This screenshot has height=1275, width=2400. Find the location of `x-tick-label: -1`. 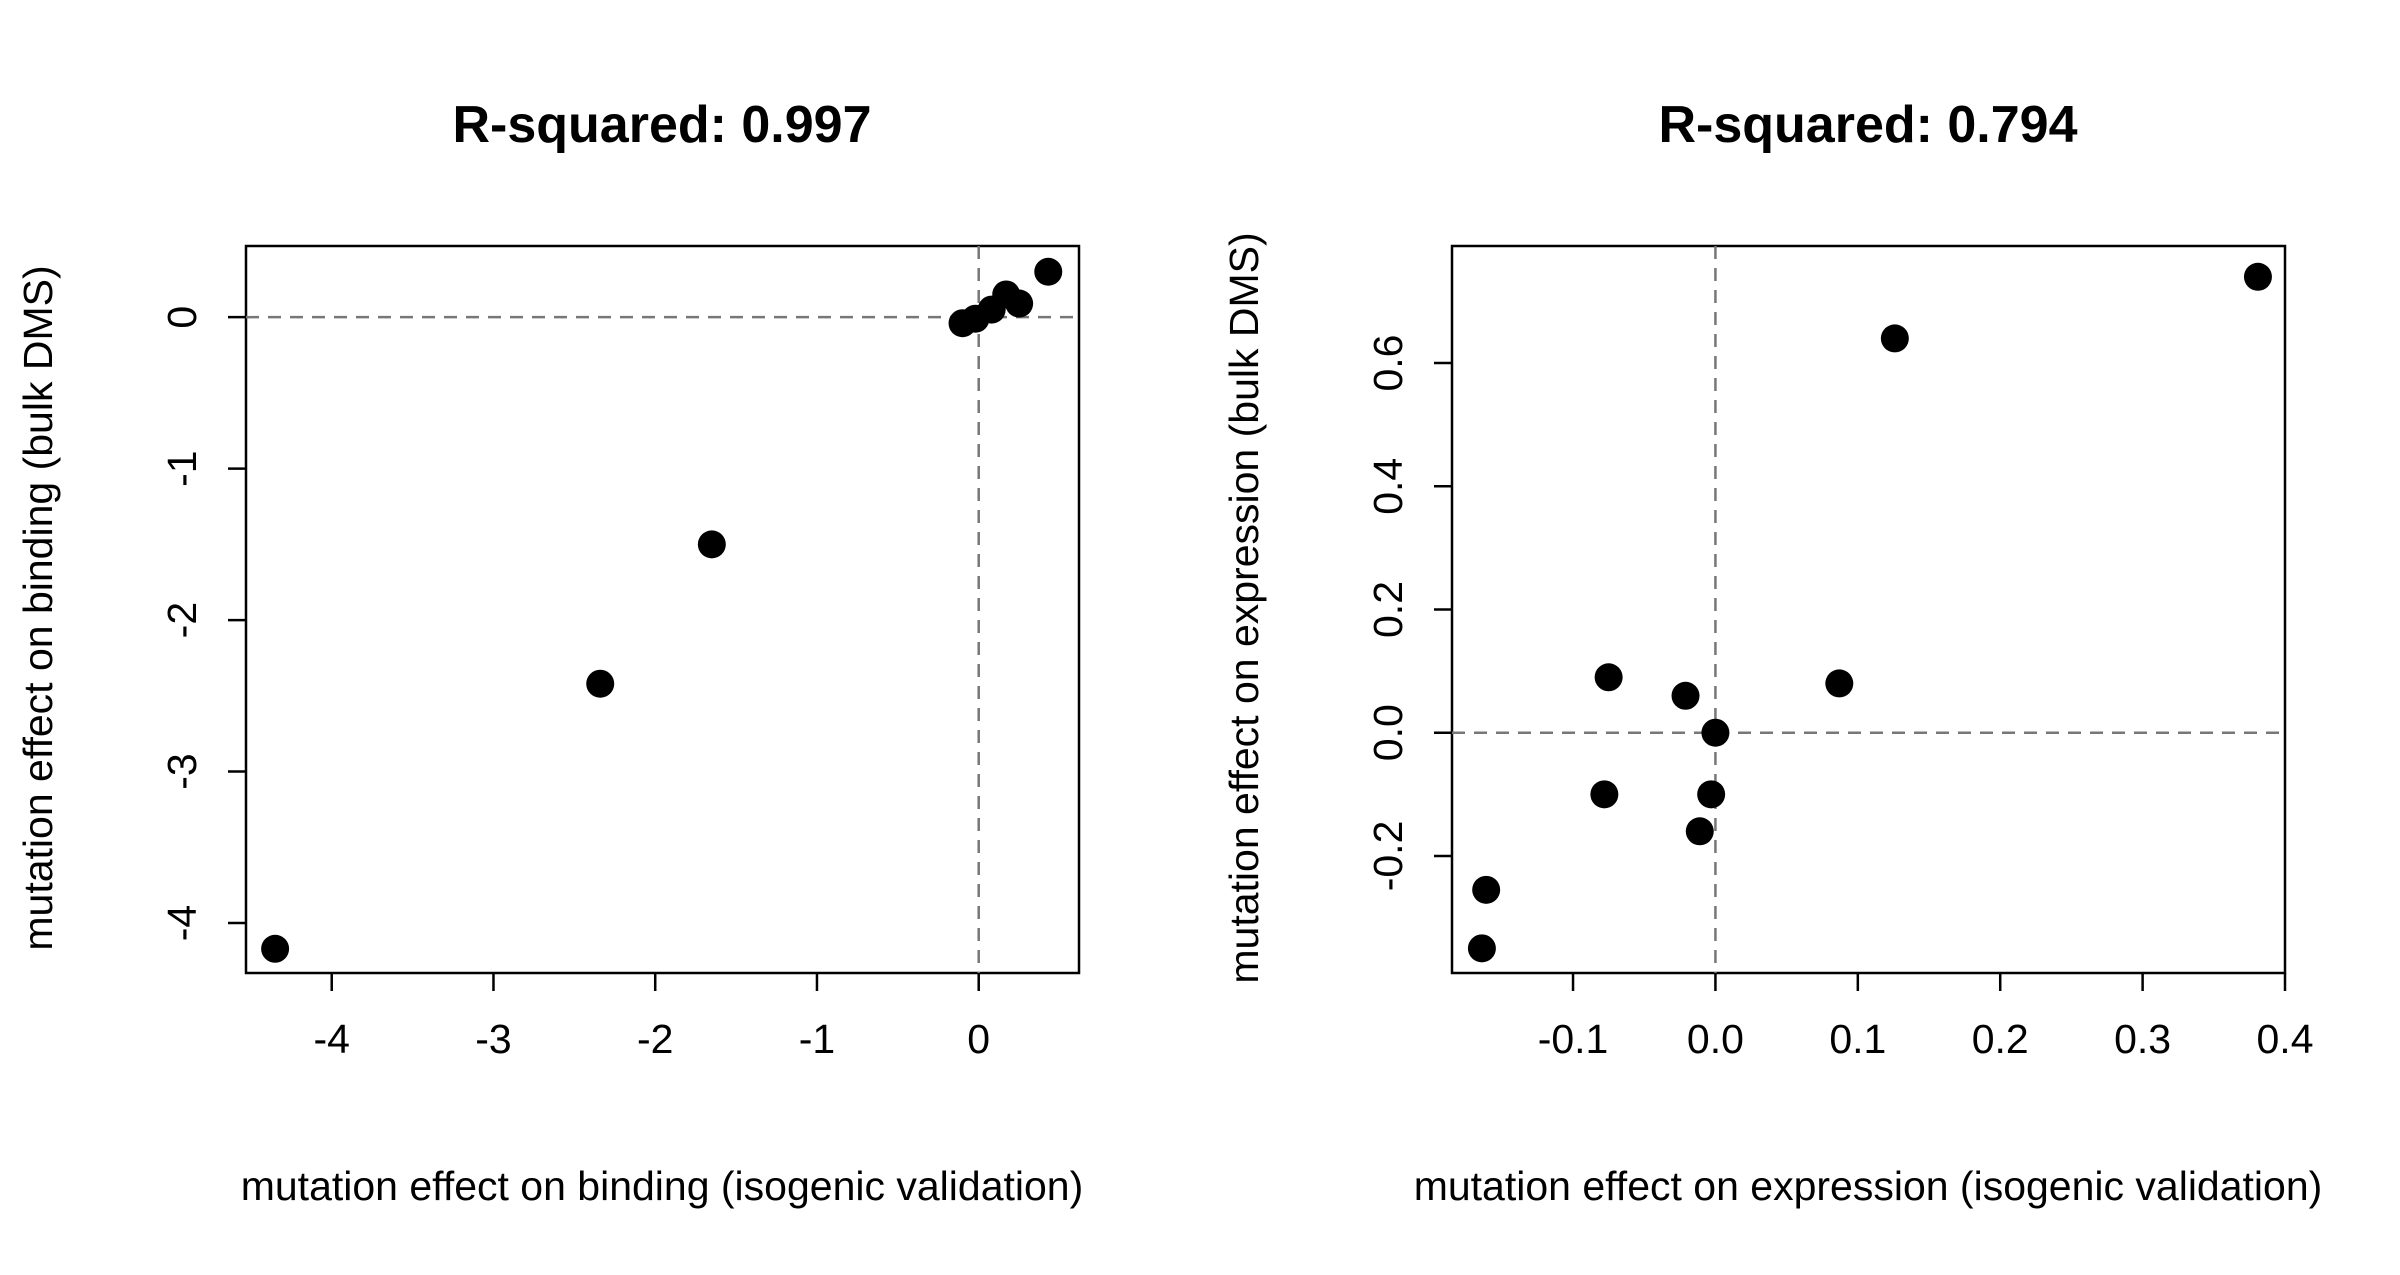

x-tick-label: -1 is located at coordinates (817, 1039).